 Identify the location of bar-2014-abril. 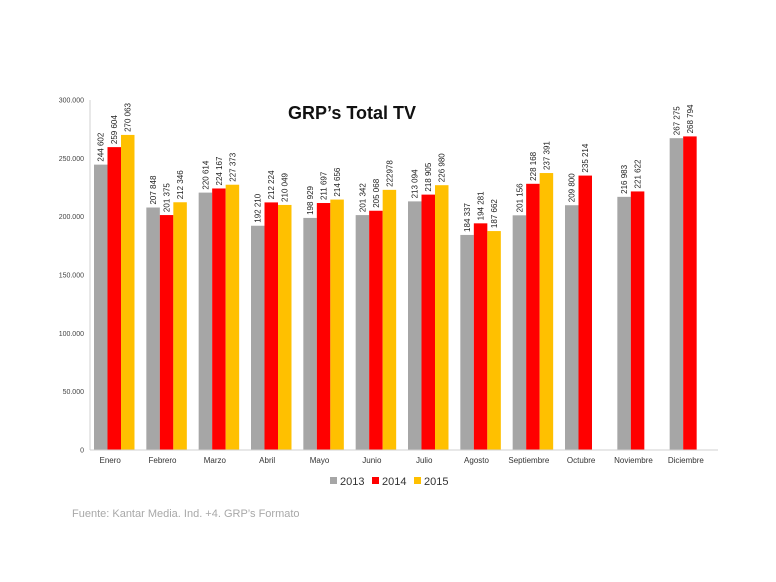
(271, 326).